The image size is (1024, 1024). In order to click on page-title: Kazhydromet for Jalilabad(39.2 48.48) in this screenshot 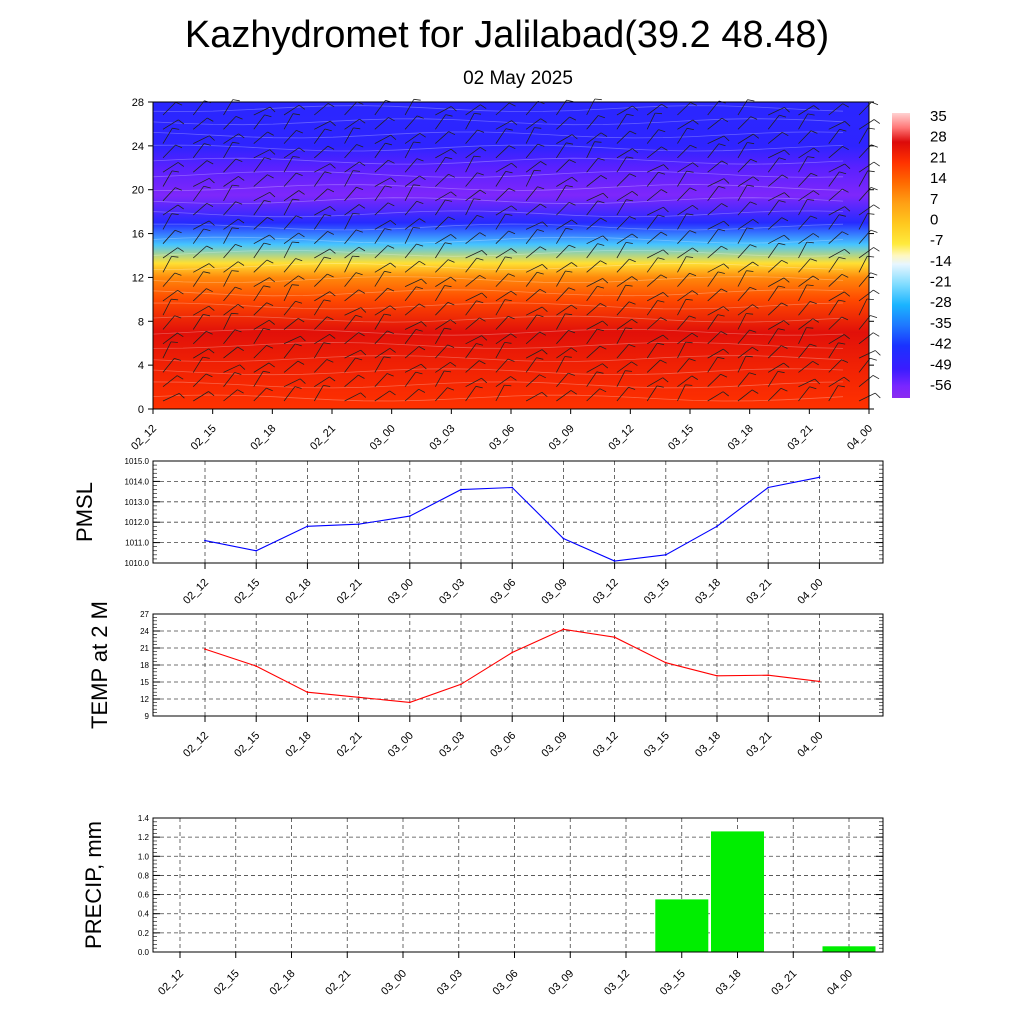, I will do `click(507, 35)`.